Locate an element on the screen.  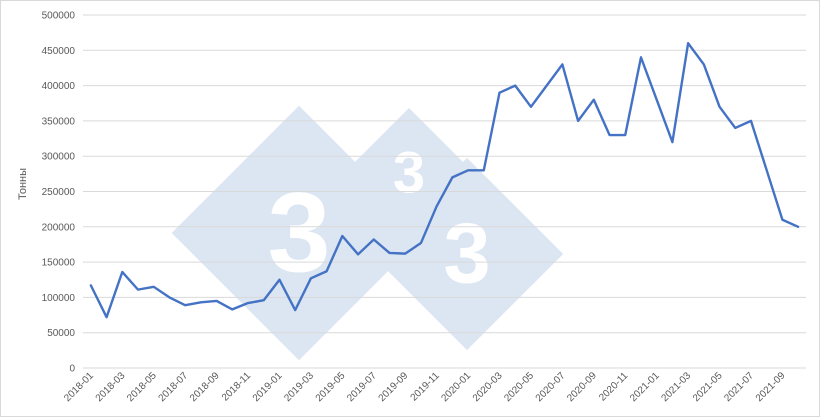
x-tick-label: 2018-11 is located at coordinates (237, 387).